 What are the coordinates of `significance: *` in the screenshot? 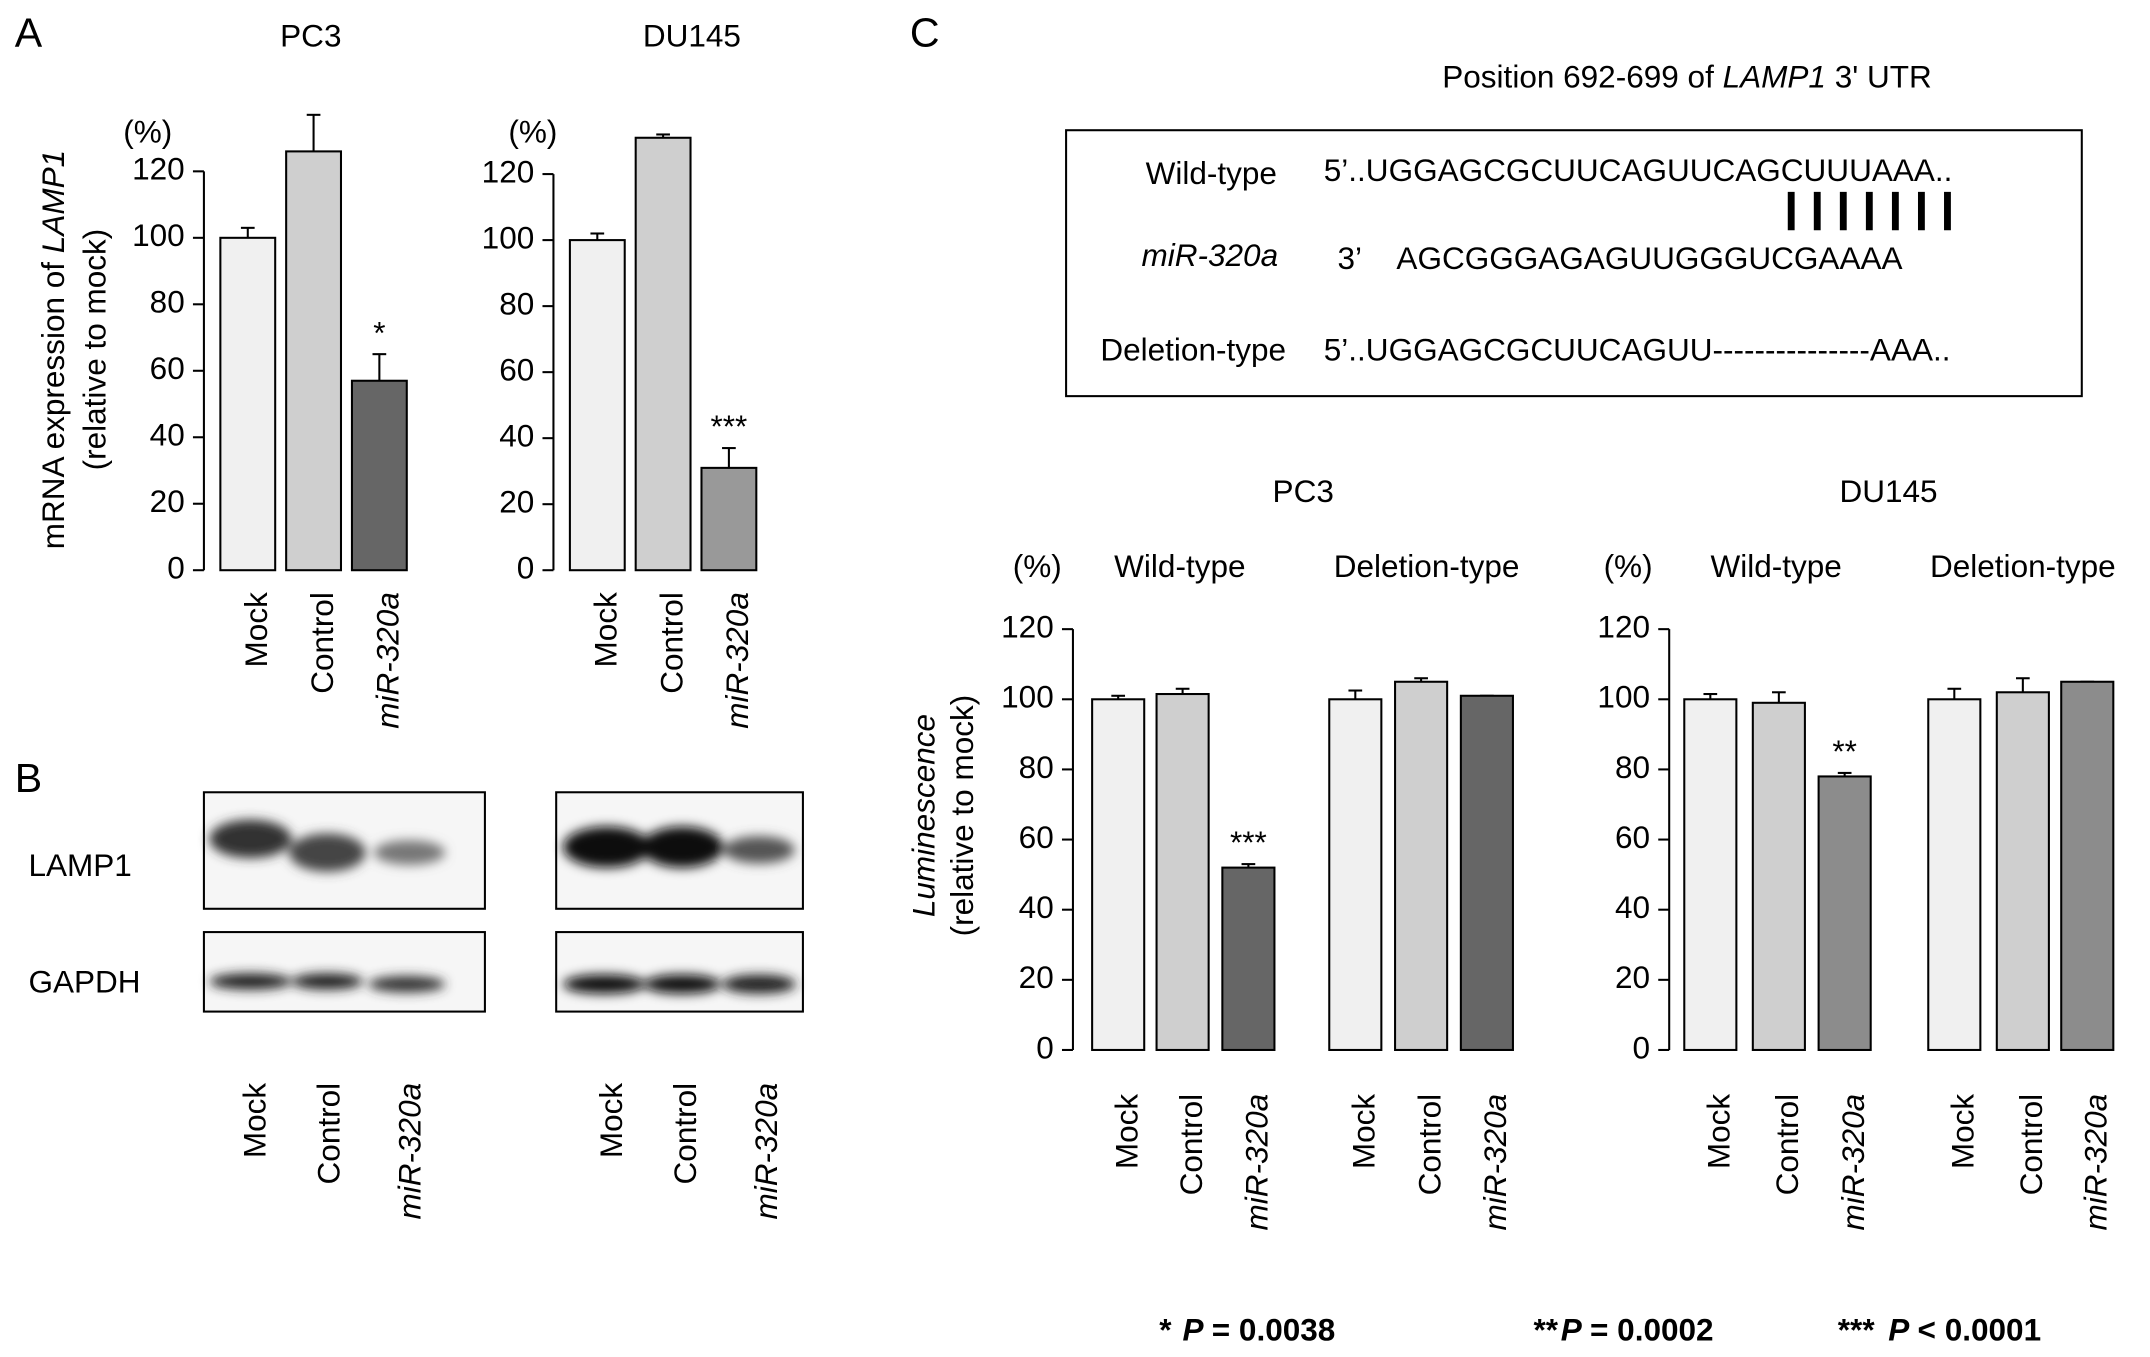 It's located at (379, 332).